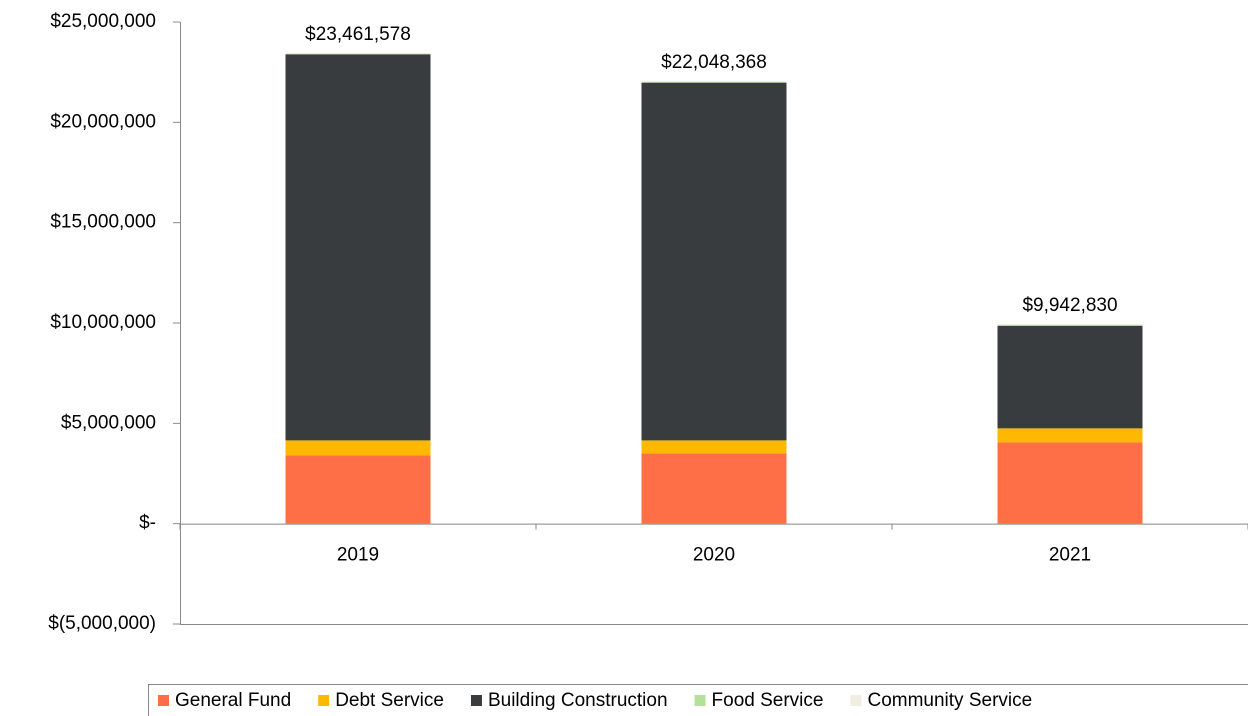  What do you see at coordinates (768, 700) in the screenshot?
I see `legend-label: Food Service` at bounding box center [768, 700].